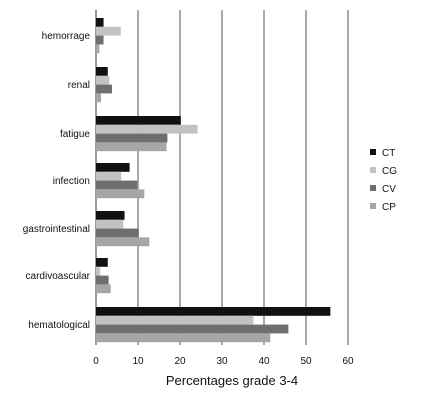  What do you see at coordinates (79, 85) in the screenshot?
I see `category-label-renal: renal` at bounding box center [79, 85].